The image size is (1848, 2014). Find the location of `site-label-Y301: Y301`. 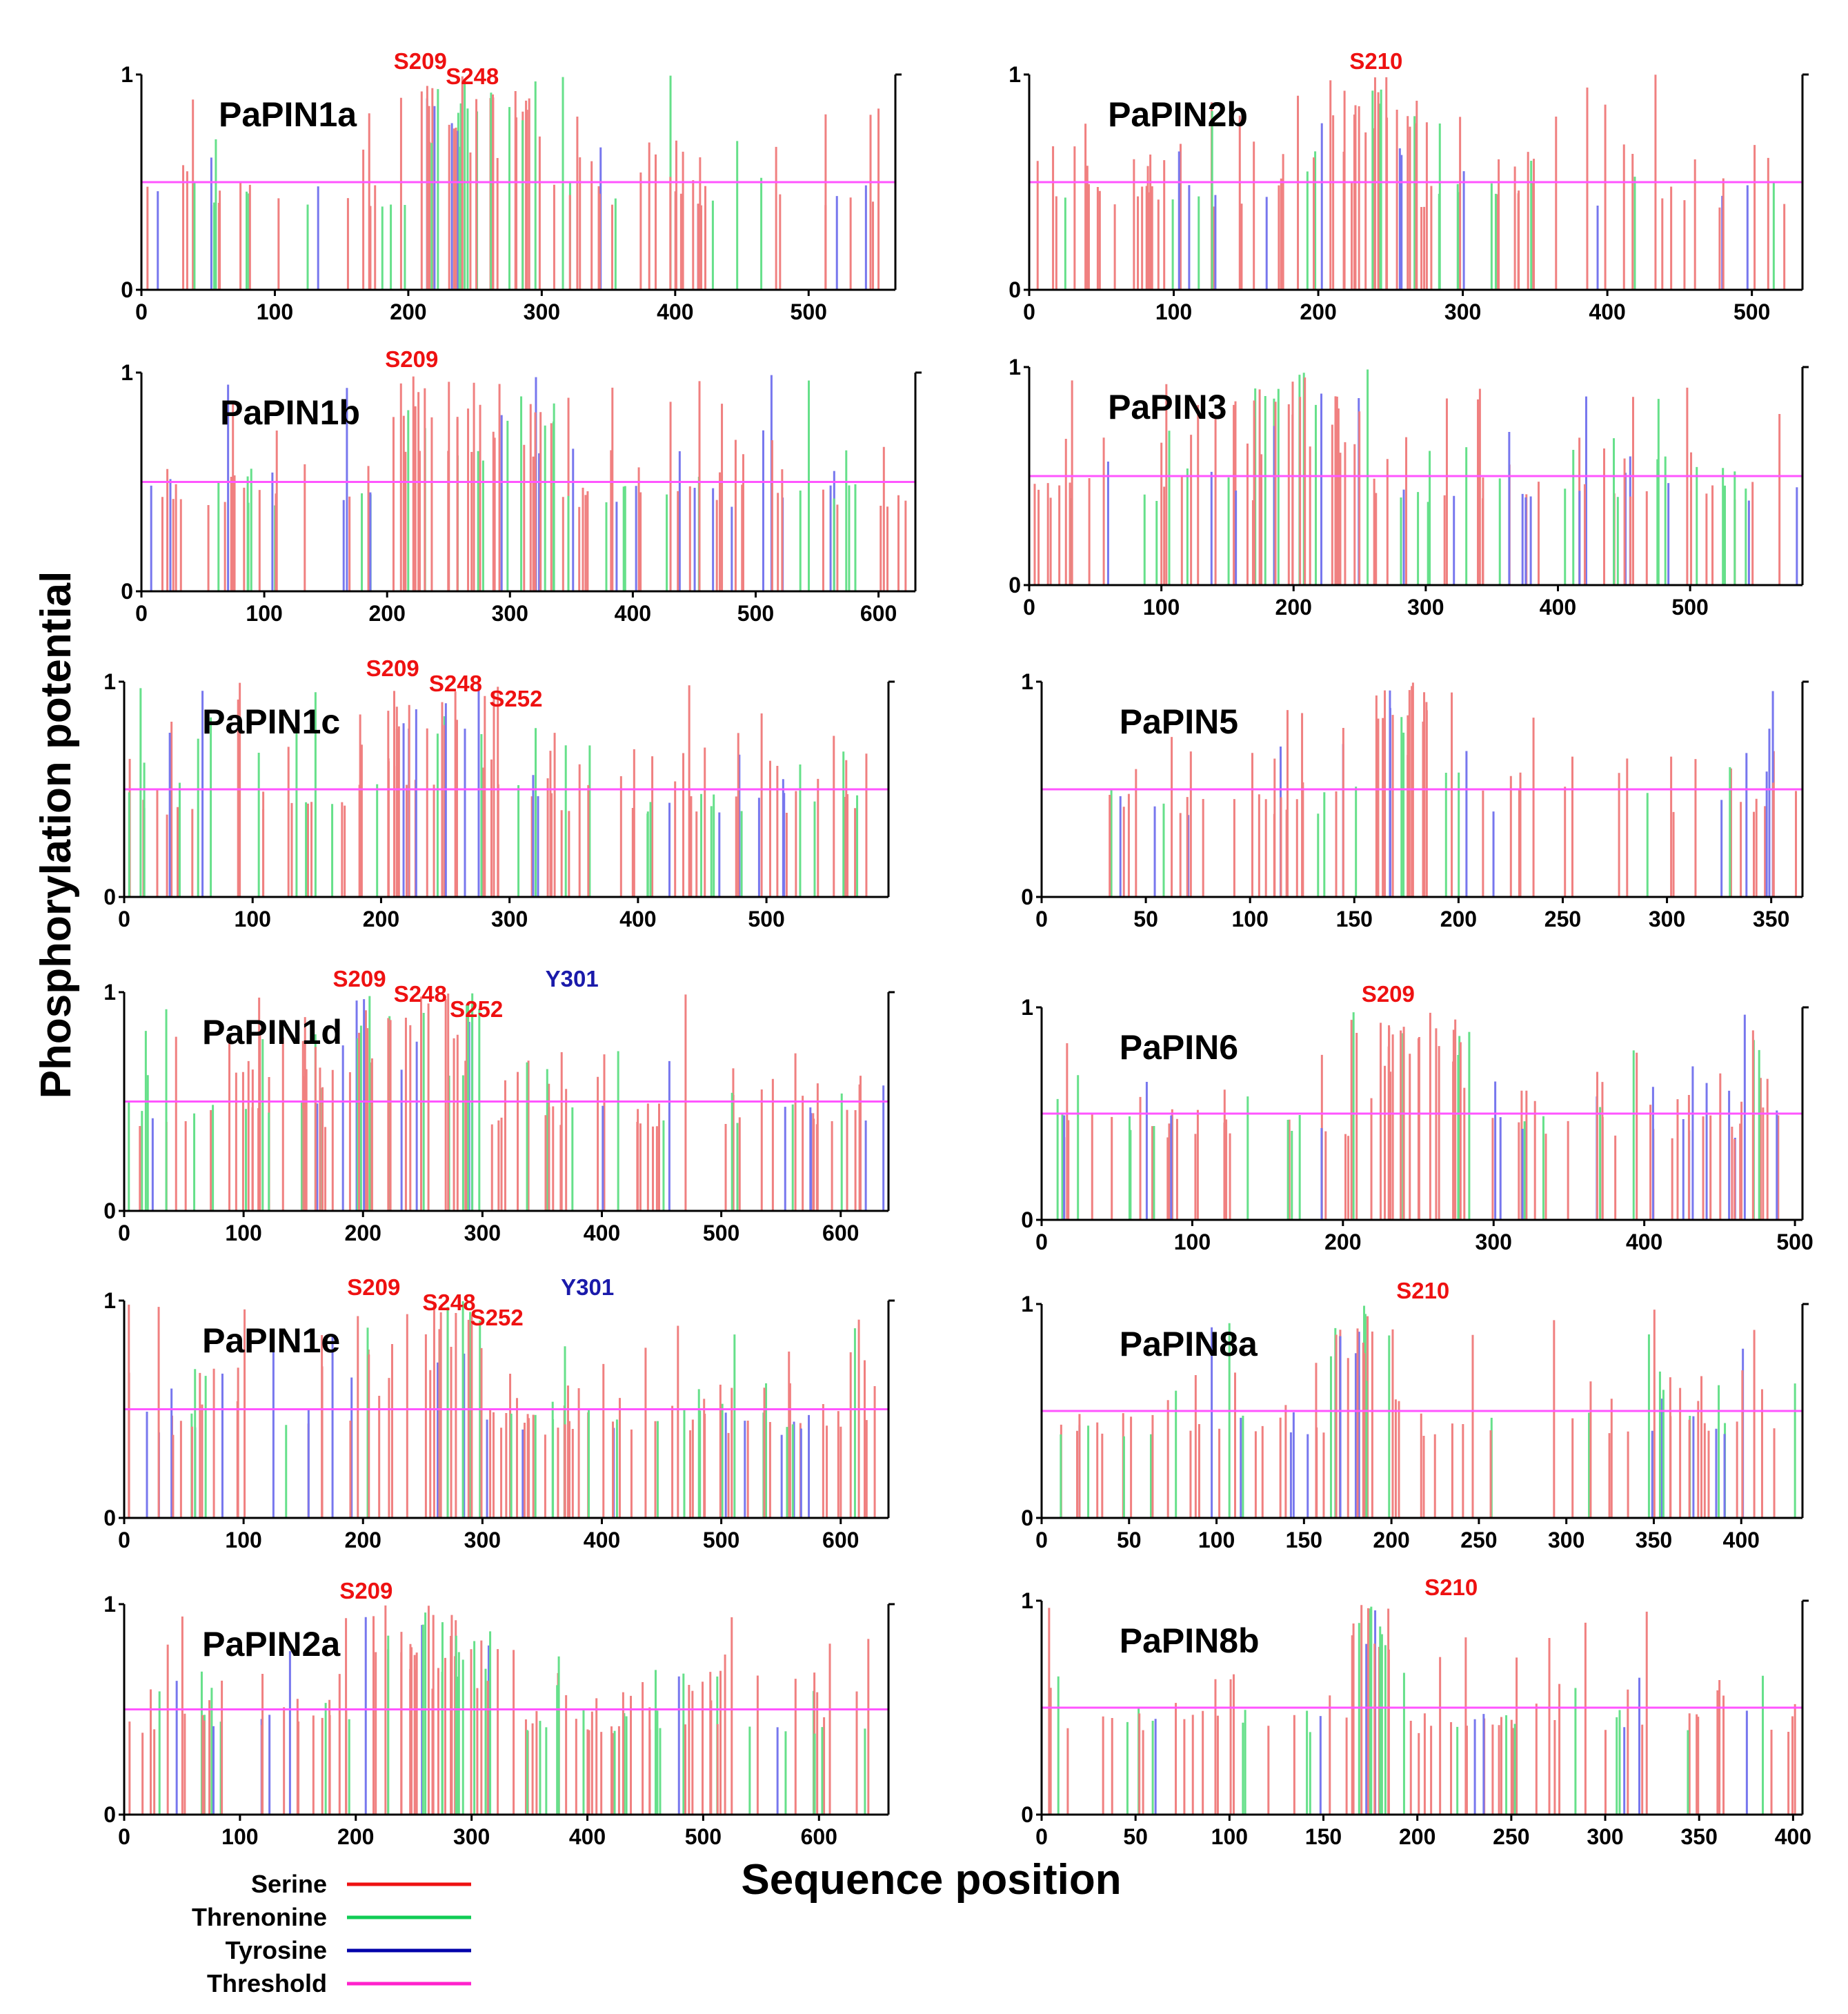

site-label-Y301: Y301 is located at coordinates (587, 1287).